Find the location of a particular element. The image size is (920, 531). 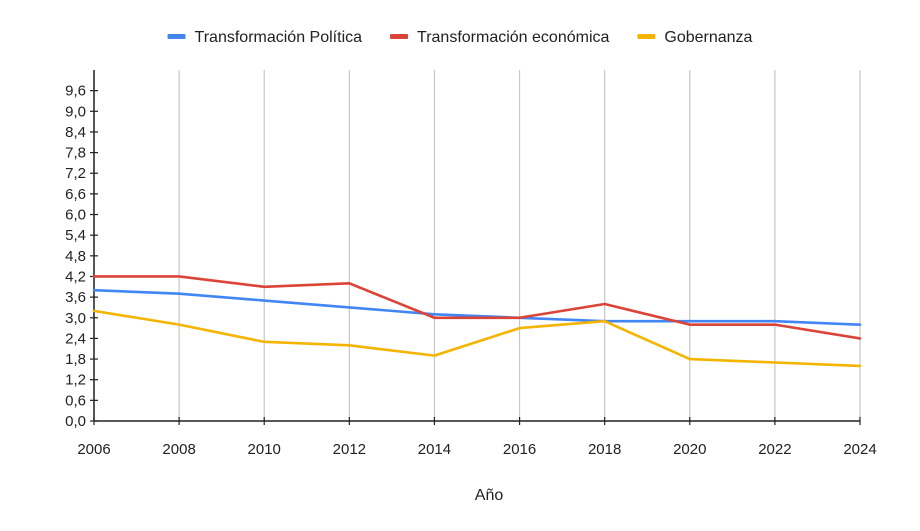

x-tick-label: 2014 is located at coordinates (434, 449).